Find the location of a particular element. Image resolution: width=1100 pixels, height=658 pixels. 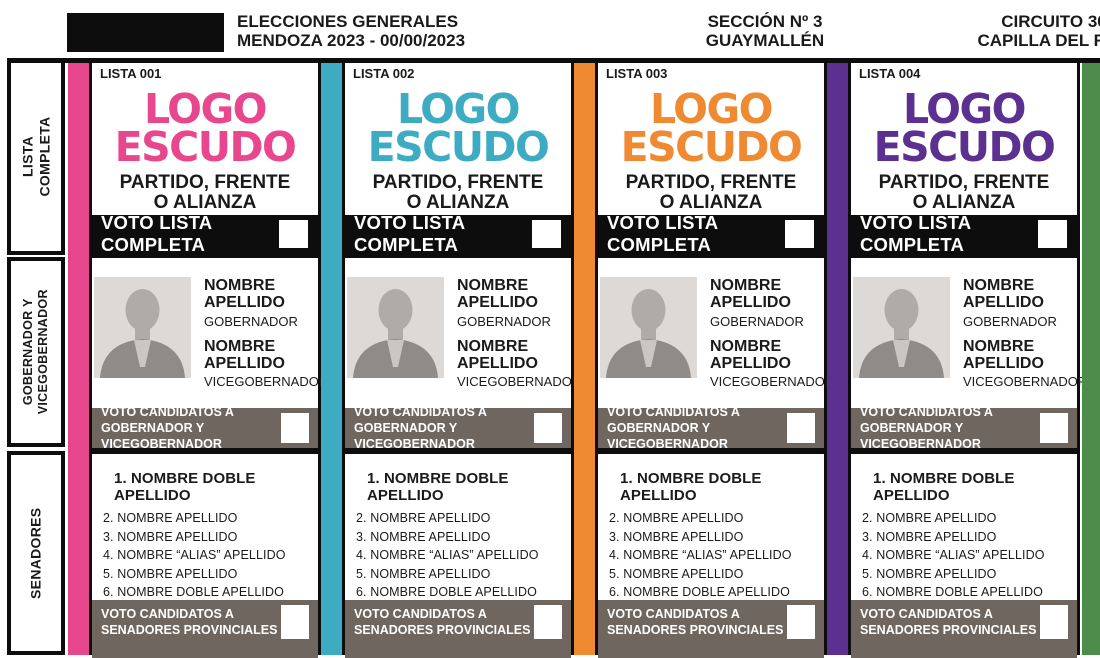

row-label-senadores: SENADORES is located at coordinates (36, 553).